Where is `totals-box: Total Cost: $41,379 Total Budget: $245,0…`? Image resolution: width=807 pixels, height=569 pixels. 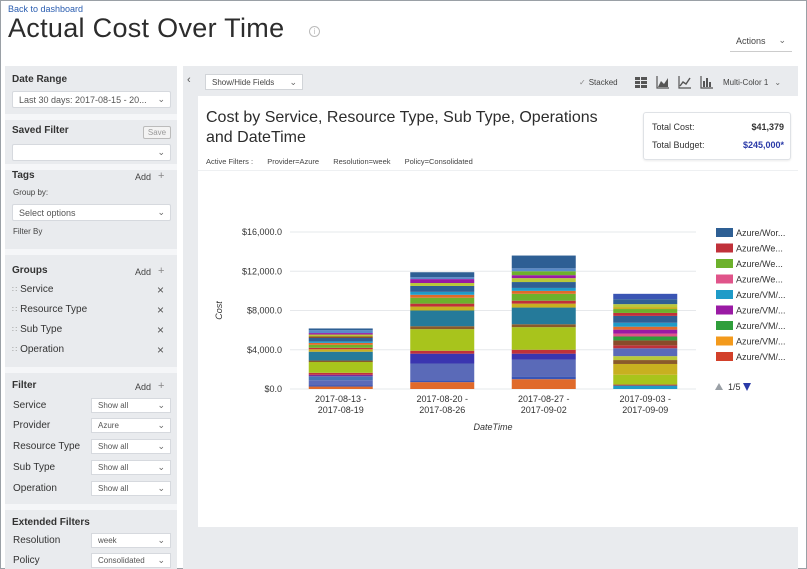 totals-box: Total Cost: $41,379 Total Budget: $245,0… is located at coordinates (717, 136).